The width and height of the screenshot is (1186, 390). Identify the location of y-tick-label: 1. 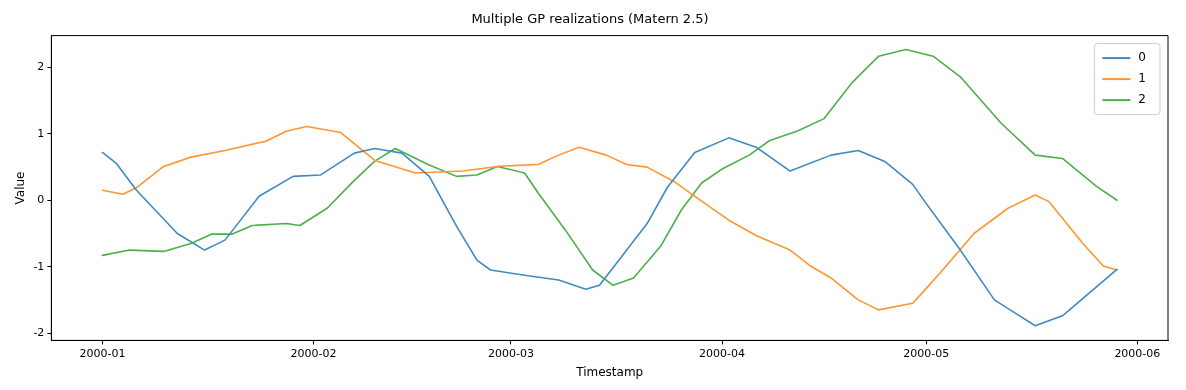
(41, 133).